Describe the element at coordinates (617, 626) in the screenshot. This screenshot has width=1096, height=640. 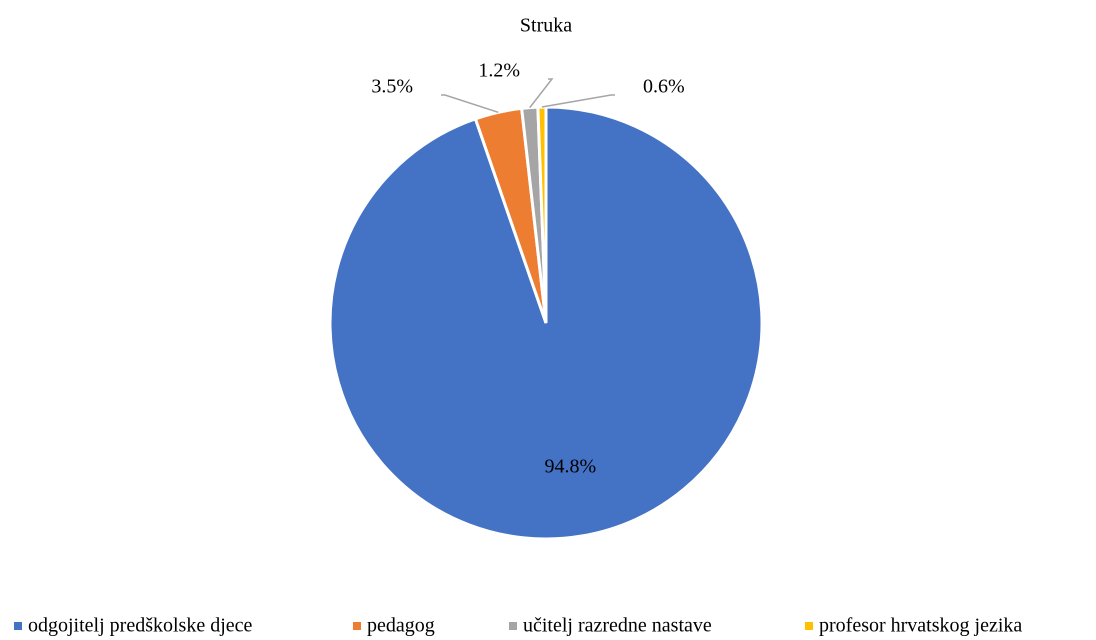
I see `legend-label: učitelj razredne nastave` at that location.